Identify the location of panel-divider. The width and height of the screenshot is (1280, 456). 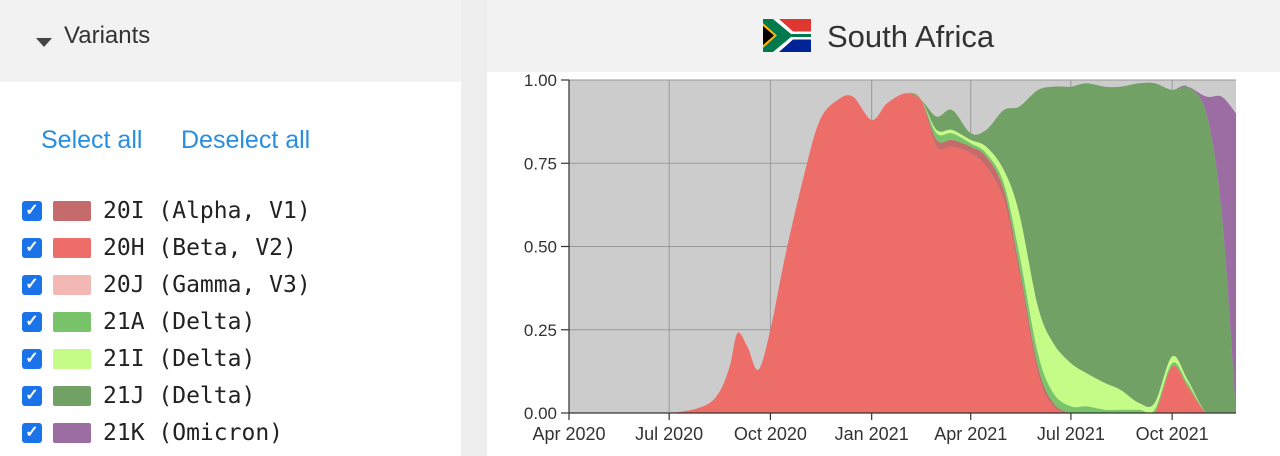
(474, 228).